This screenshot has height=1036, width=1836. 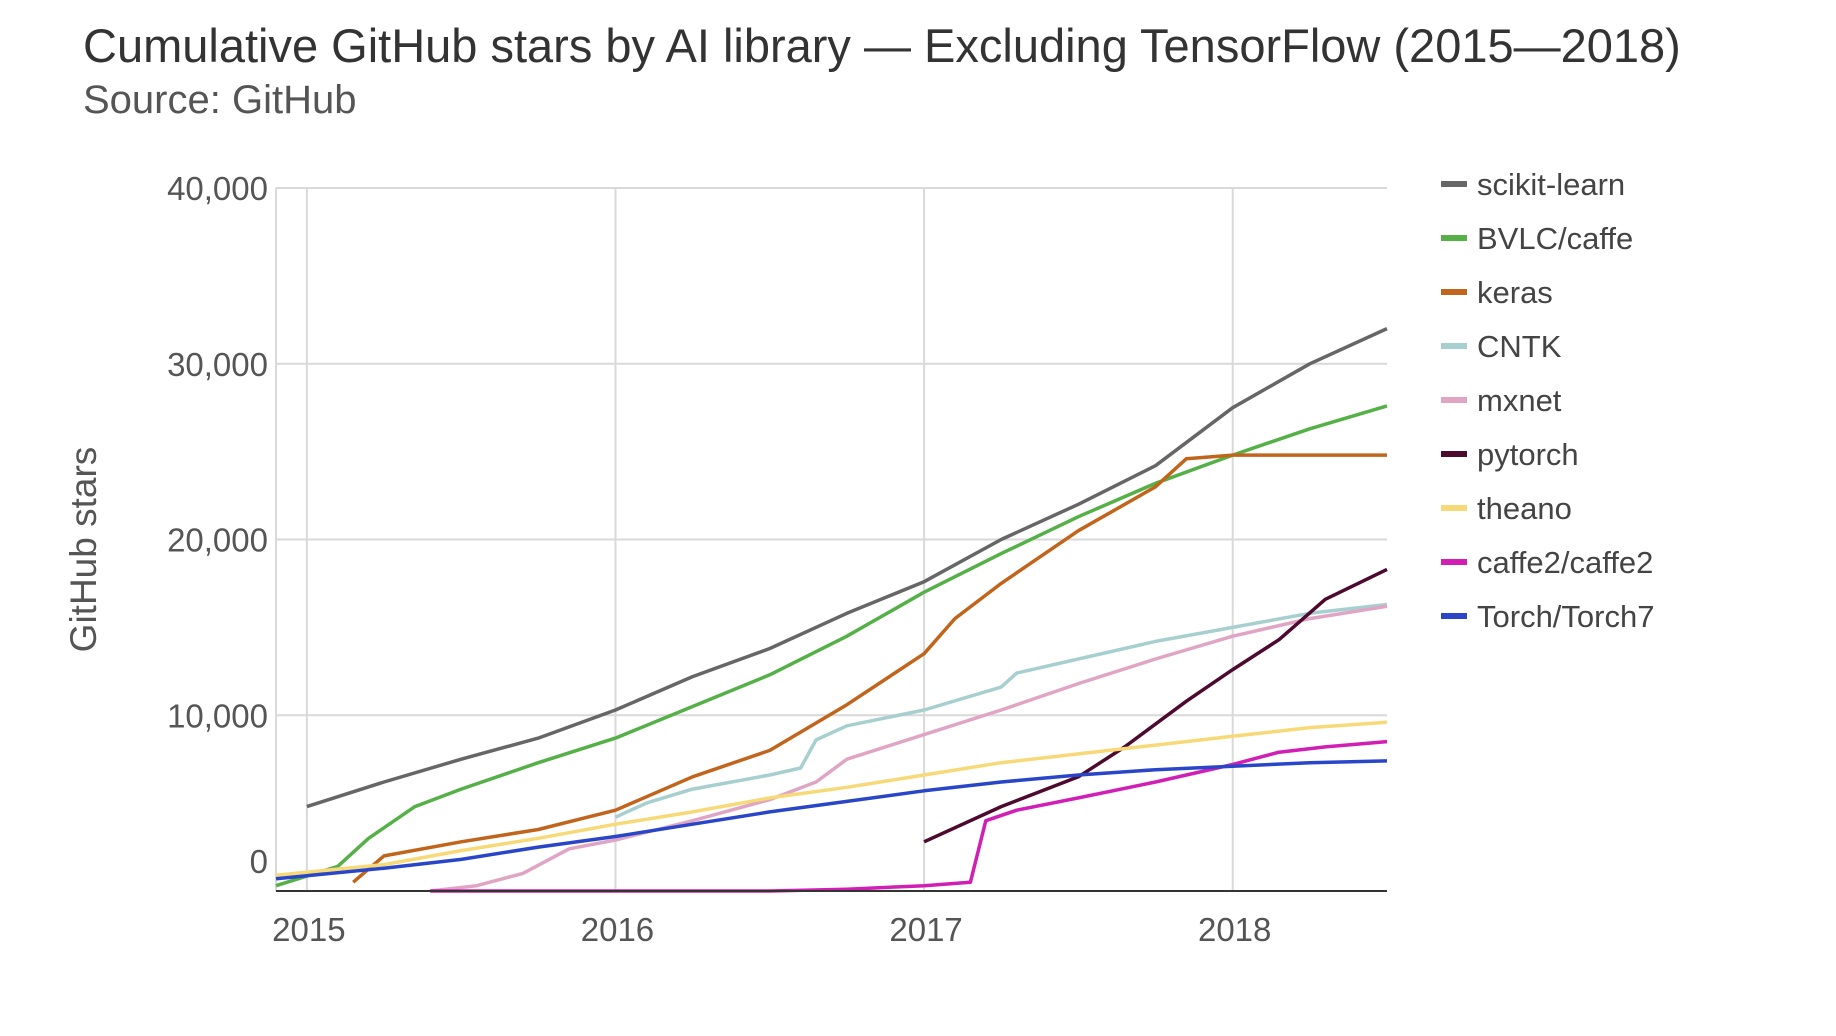 I want to click on y-axis-ticks: 0 10,000 20,000 30,000 40,000, so click(x=217, y=525).